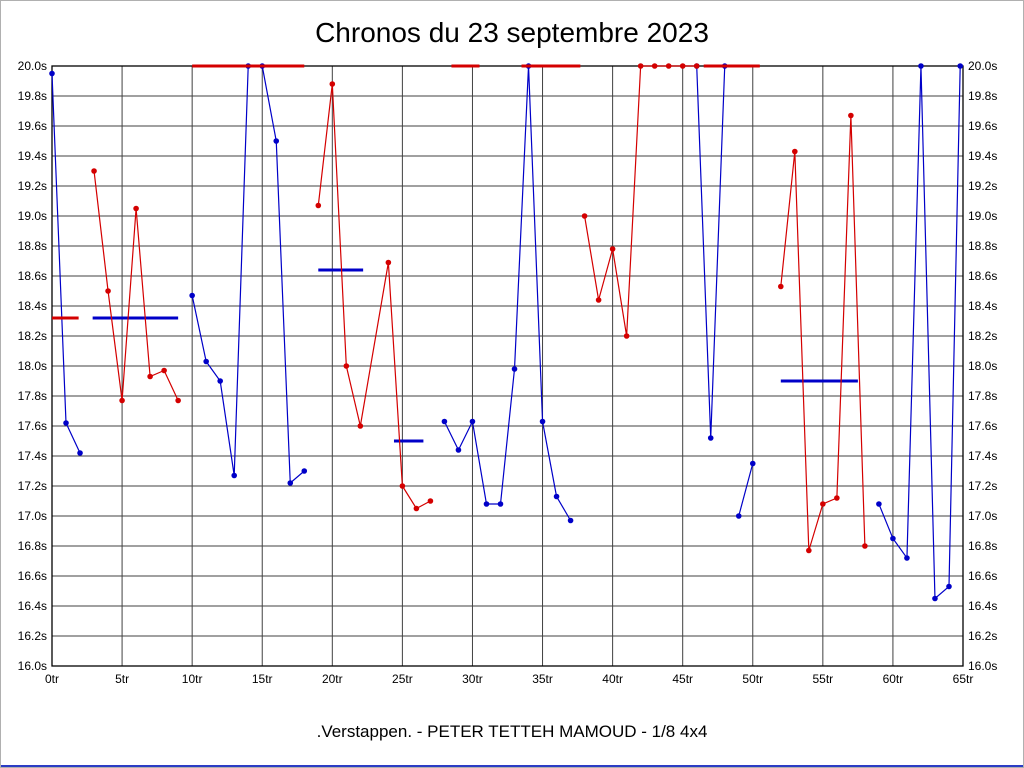 This screenshot has width=1024, height=768. Describe the element at coordinates (402, 679) in the screenshot. I see `svg-text: 25tr` at that location.